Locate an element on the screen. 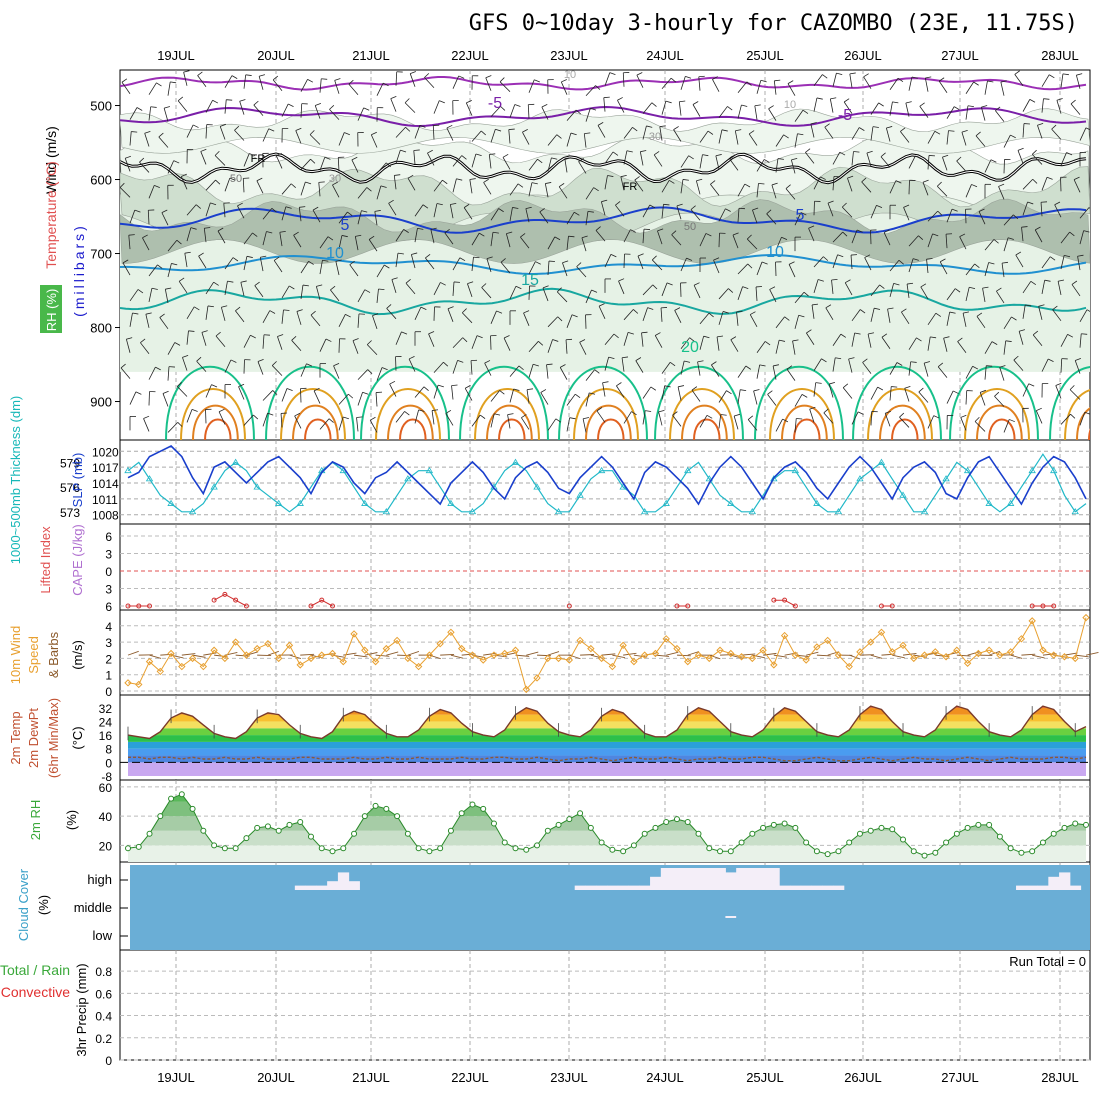  wind-barb-10m is located at coordinates (608, 654).